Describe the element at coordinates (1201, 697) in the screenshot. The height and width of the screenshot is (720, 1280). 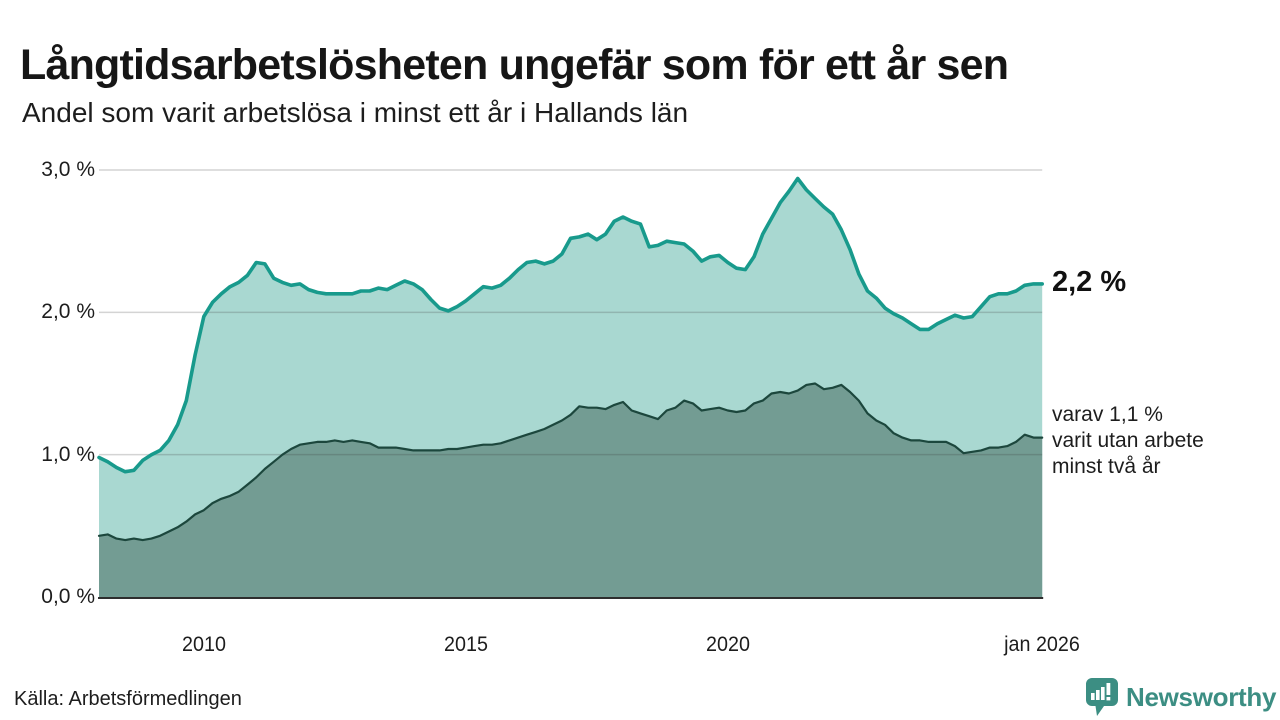
I see `newsworthy-wordmark: Newsworthy` at that location.